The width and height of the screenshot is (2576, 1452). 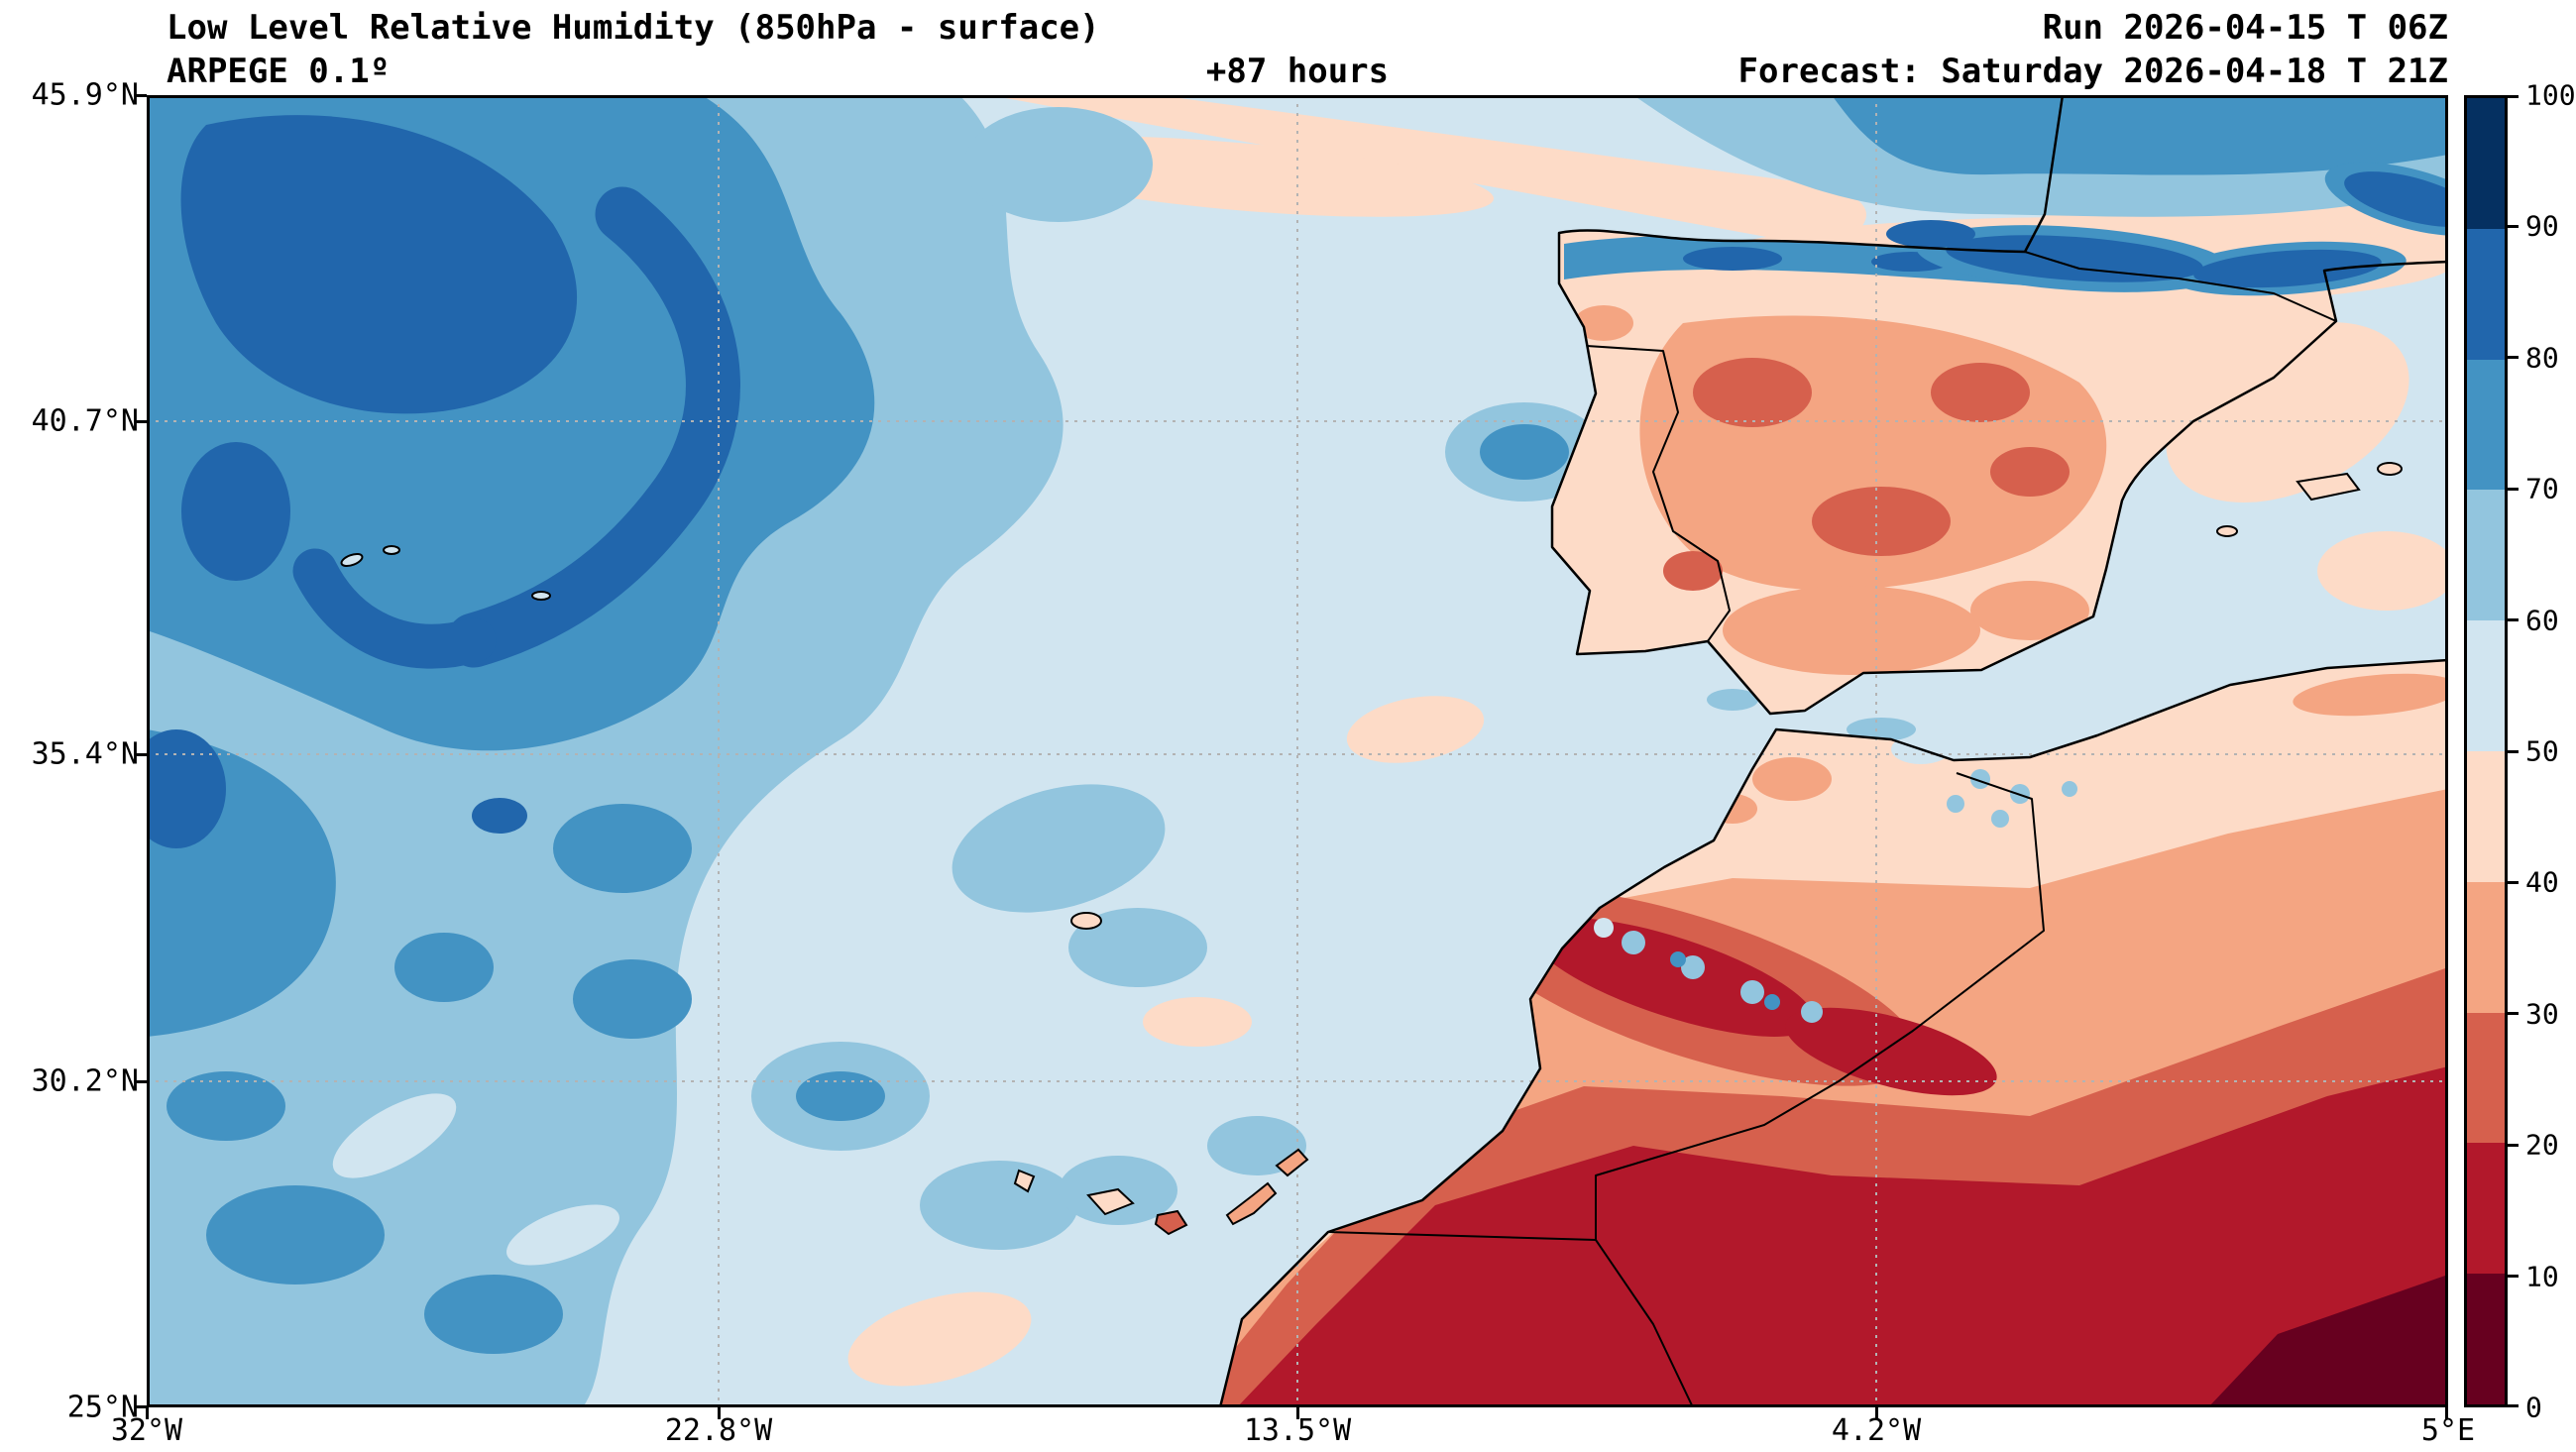 I want to click on y-tick-label: 30.2°N, so click(x=85, y=1081).